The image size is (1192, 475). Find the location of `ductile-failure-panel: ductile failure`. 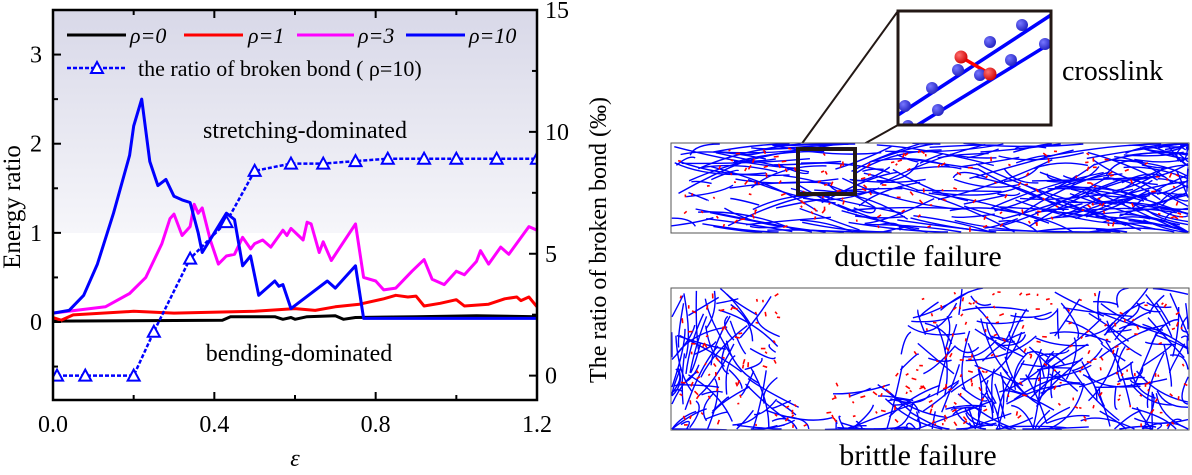

ductile-failure-panel: ductile failure is located at coordinates (930, 207).